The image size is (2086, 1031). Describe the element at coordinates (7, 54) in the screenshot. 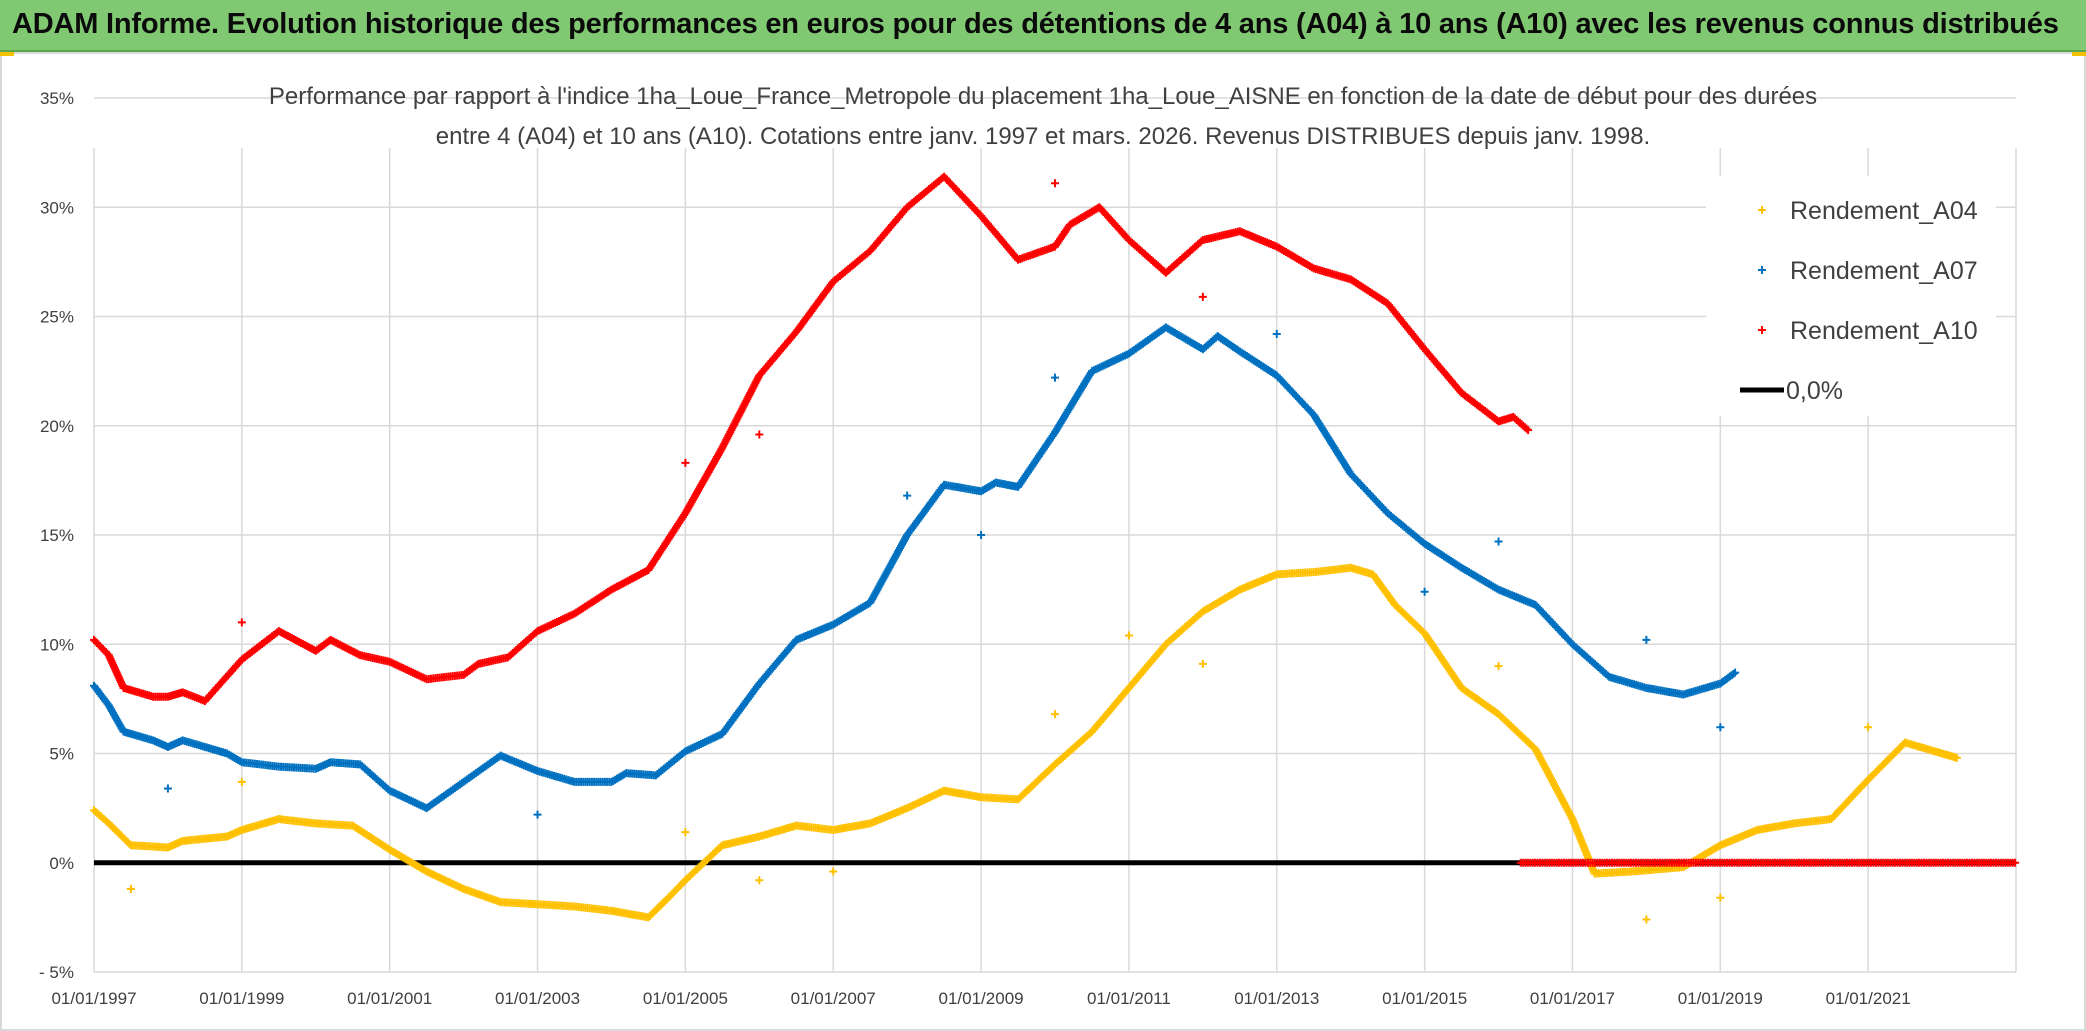

I see `chart-corner-mark` at that location.